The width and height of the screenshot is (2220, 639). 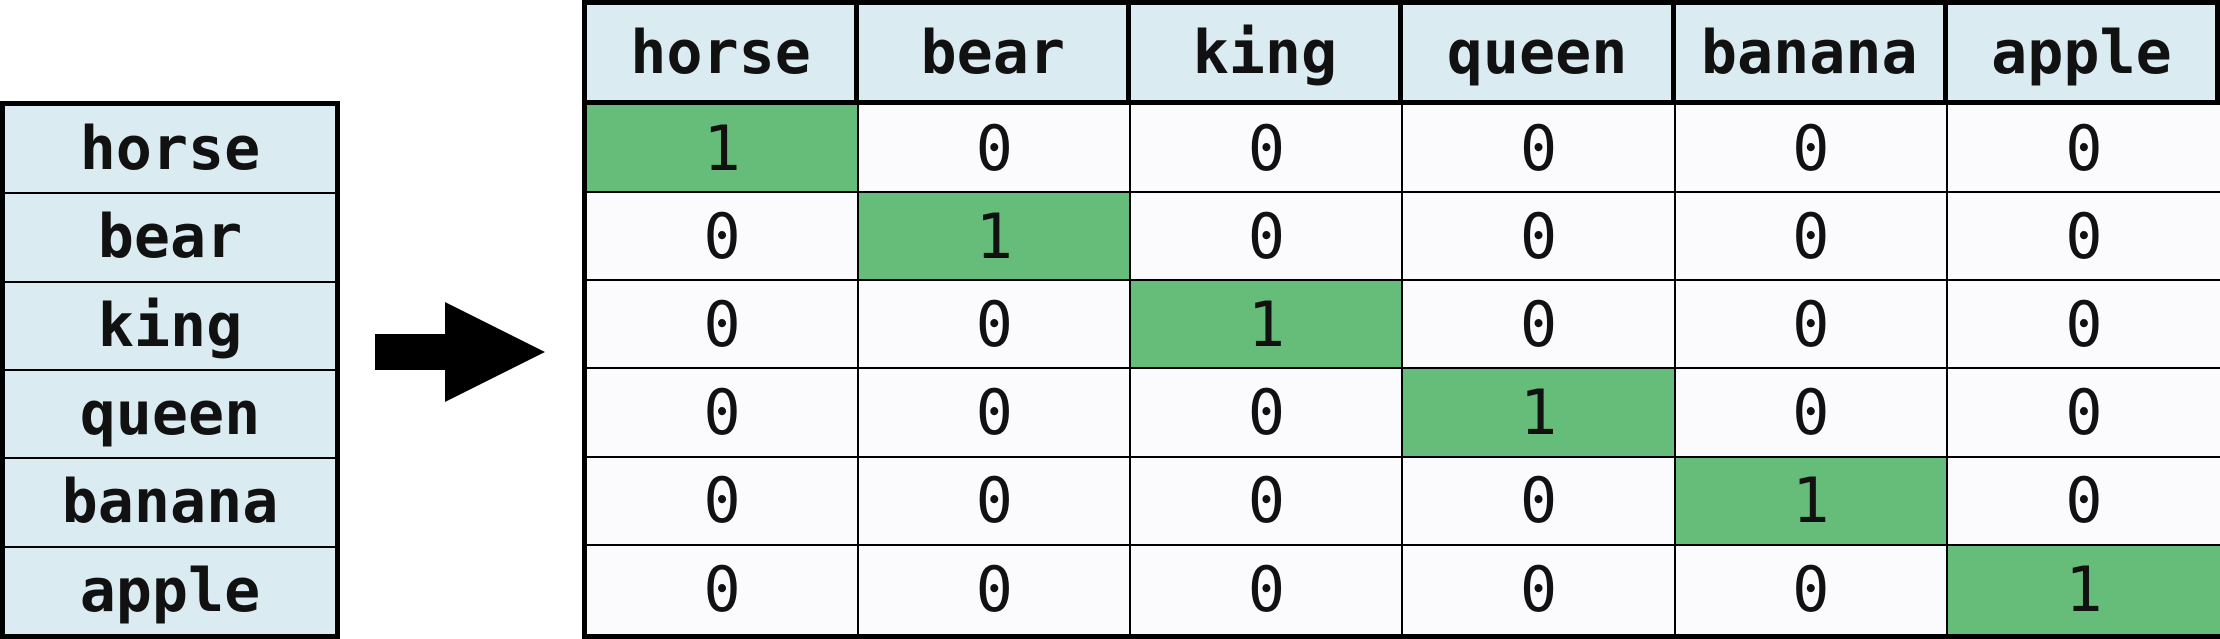 What do you see at coordinates (170, 590) in the screenshot?
I see `vocab-item: apple` at bounding box center [170, 590].